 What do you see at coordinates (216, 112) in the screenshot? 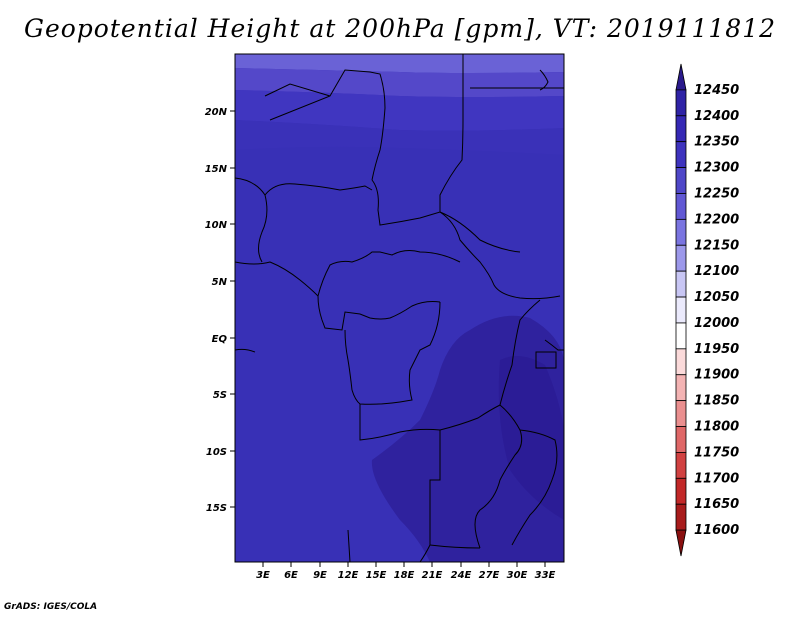
I see `lat-label-20N: 20N` at bounding box center [216, 112].